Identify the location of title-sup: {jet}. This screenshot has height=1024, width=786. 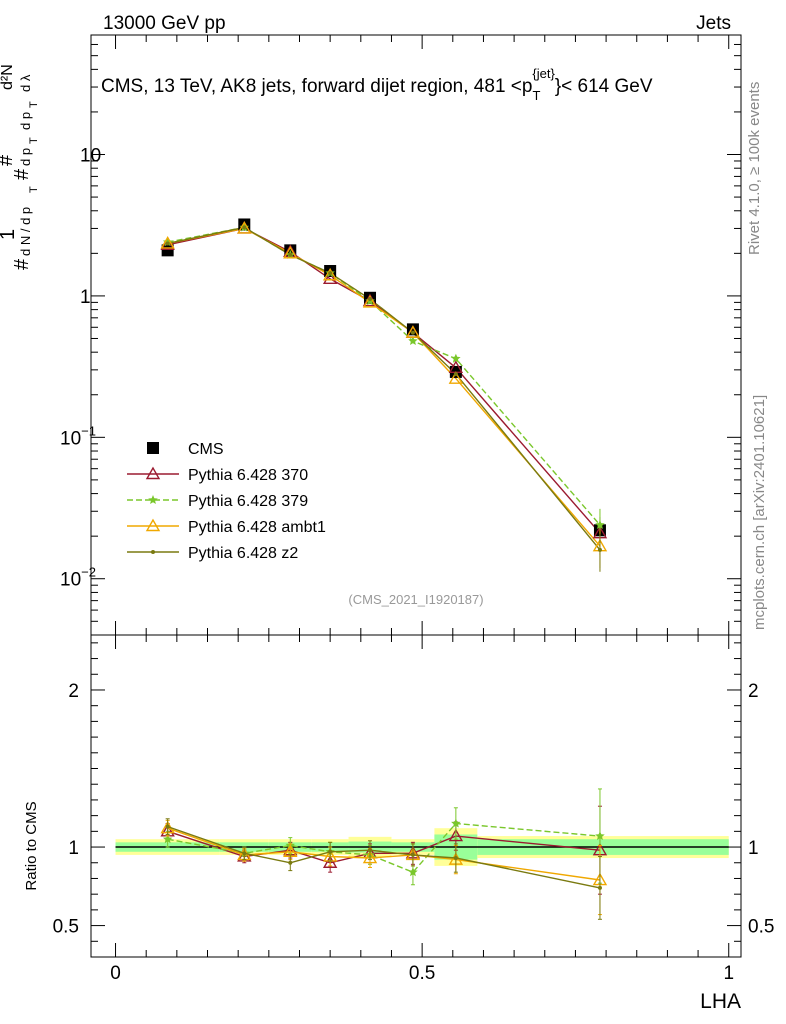
(543, 73).